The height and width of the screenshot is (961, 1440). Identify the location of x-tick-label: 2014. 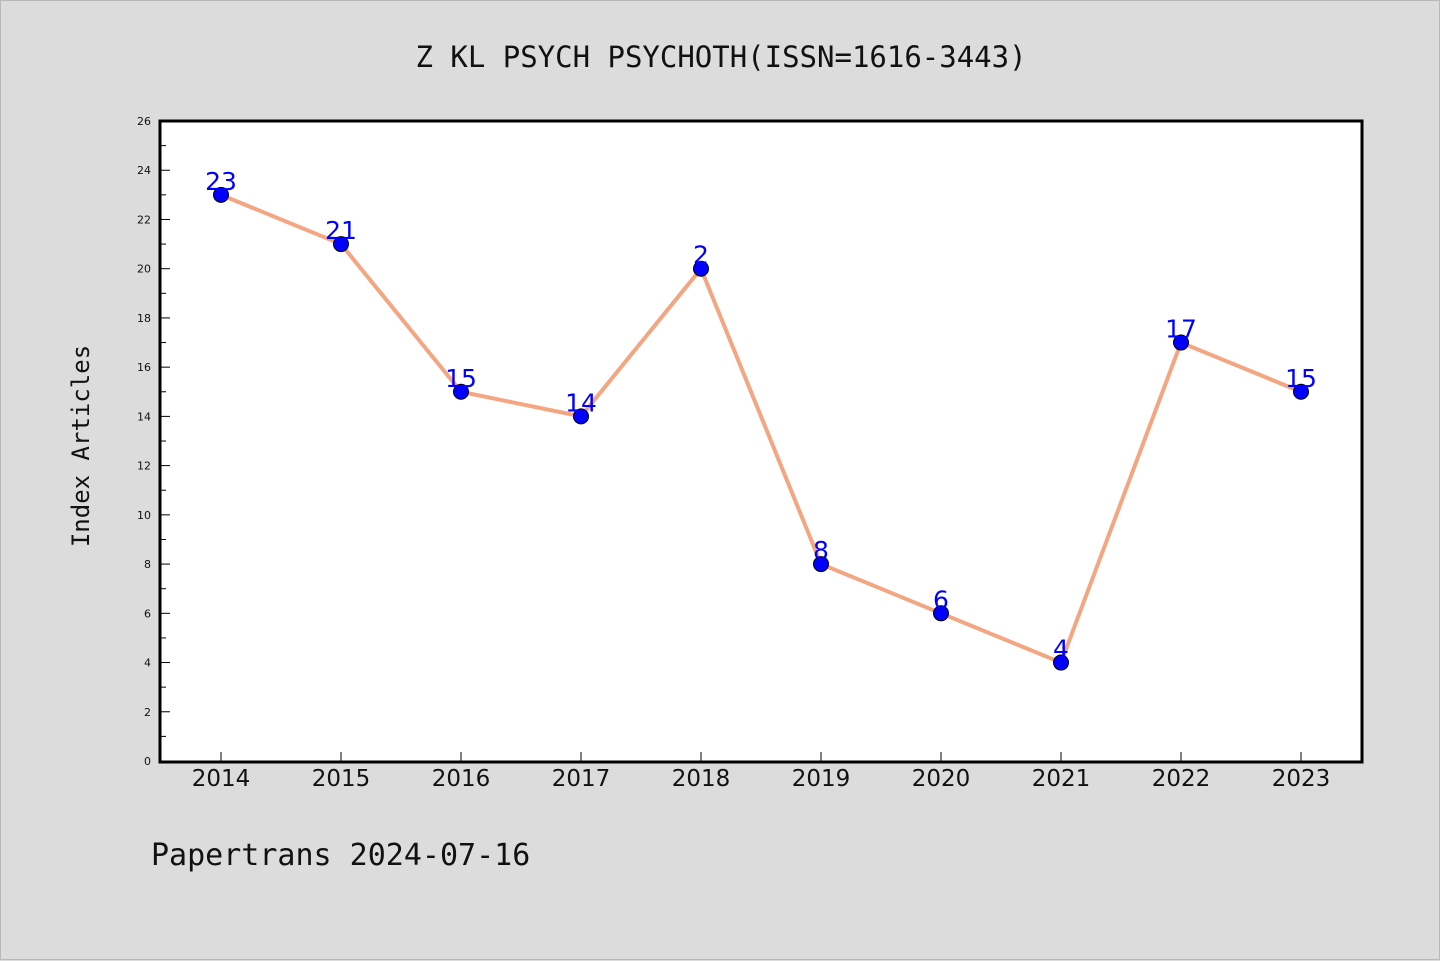
(221, 779).